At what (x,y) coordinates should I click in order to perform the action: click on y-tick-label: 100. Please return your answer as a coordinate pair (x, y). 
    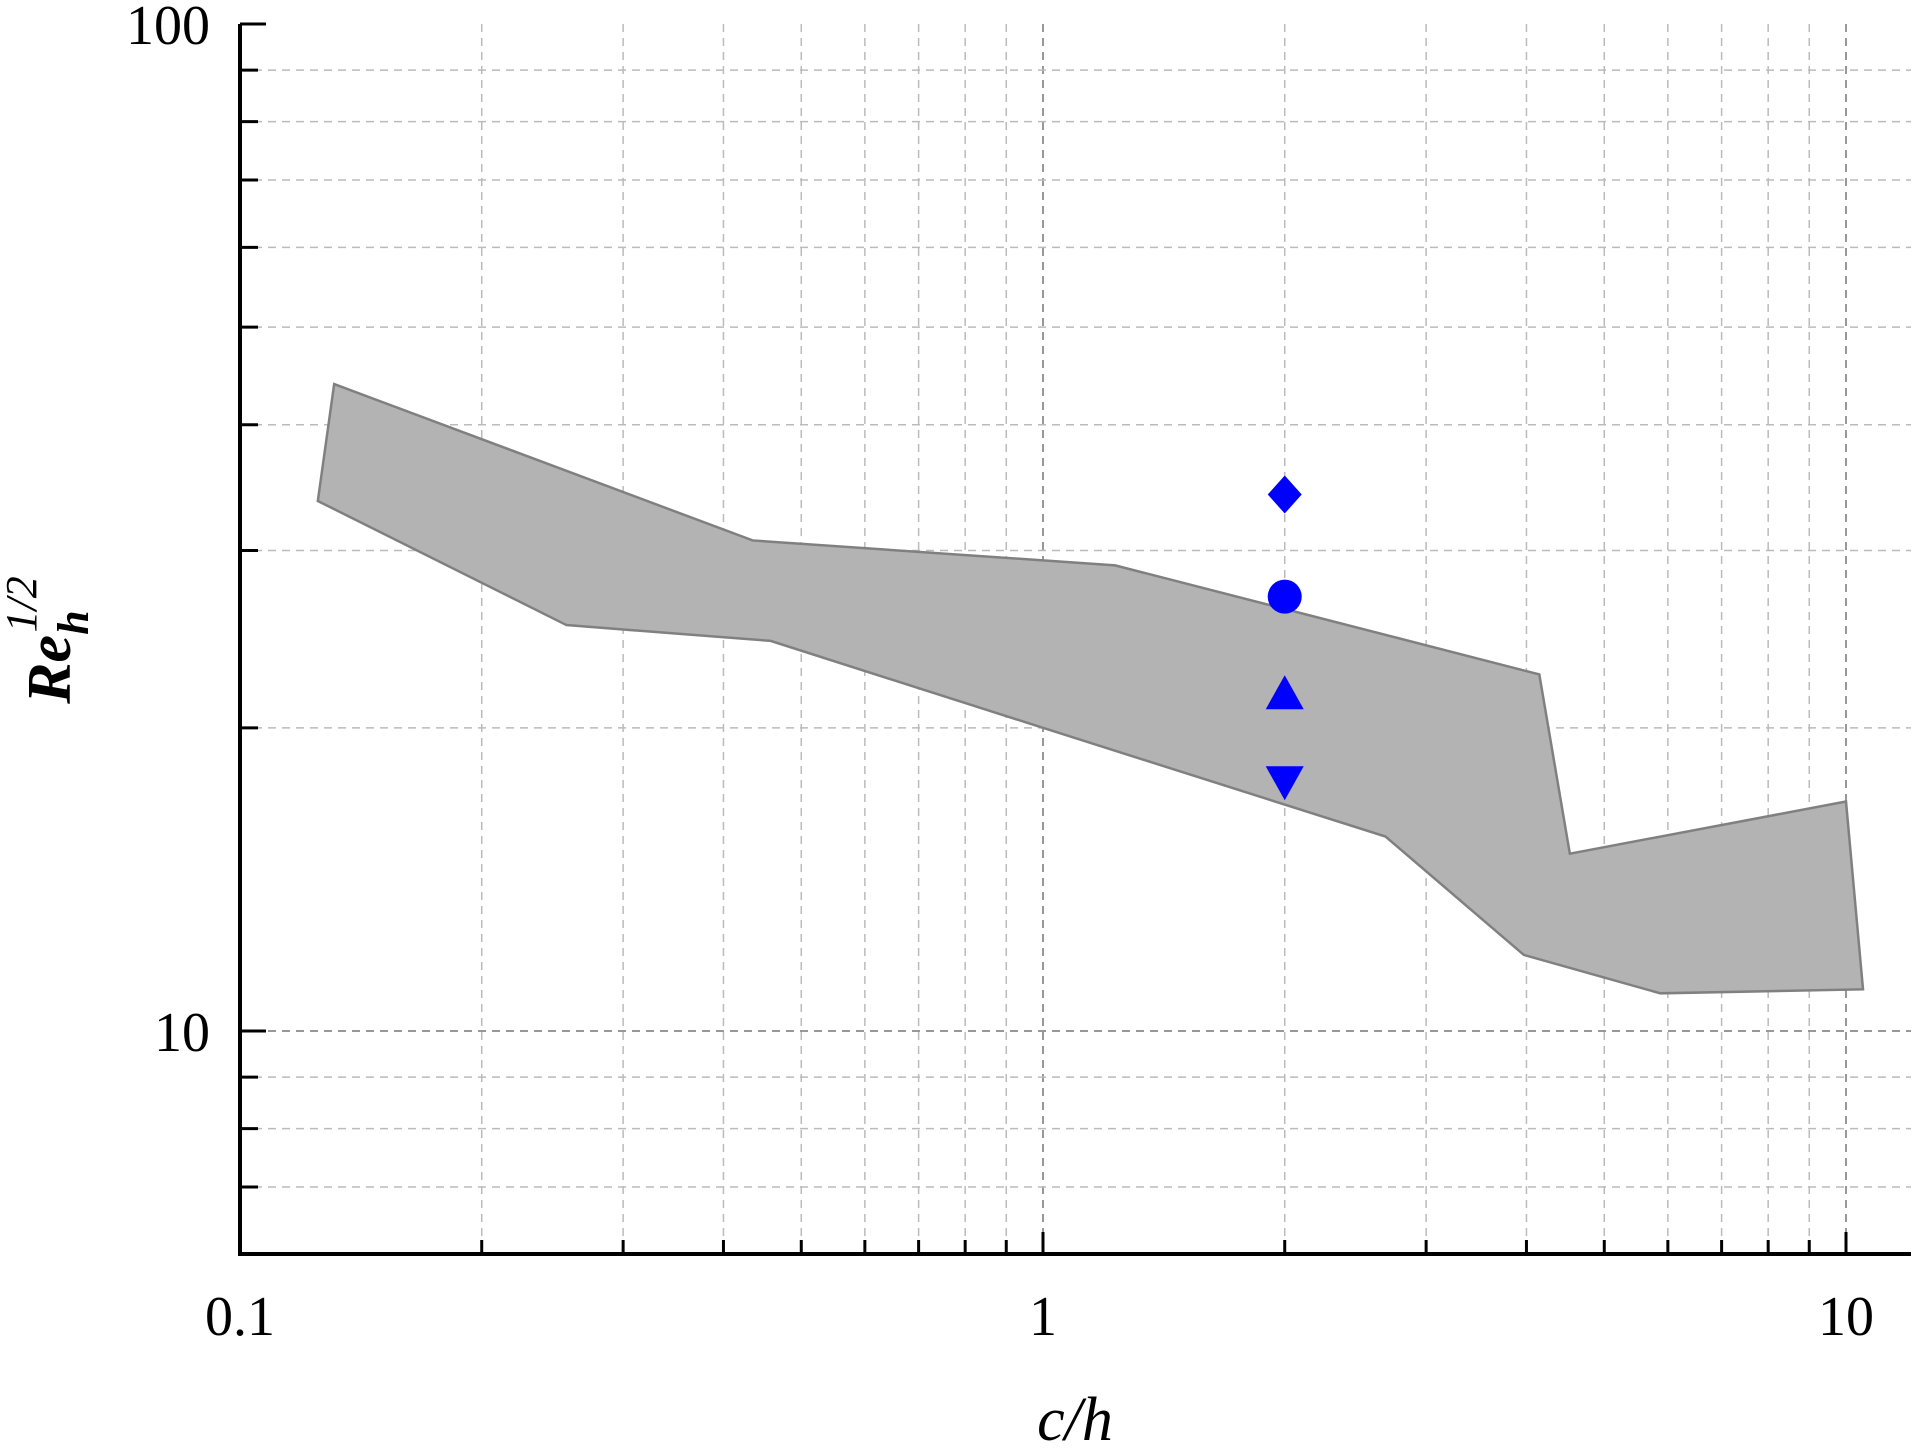
    Looking at the image, I should click on (168, 28).